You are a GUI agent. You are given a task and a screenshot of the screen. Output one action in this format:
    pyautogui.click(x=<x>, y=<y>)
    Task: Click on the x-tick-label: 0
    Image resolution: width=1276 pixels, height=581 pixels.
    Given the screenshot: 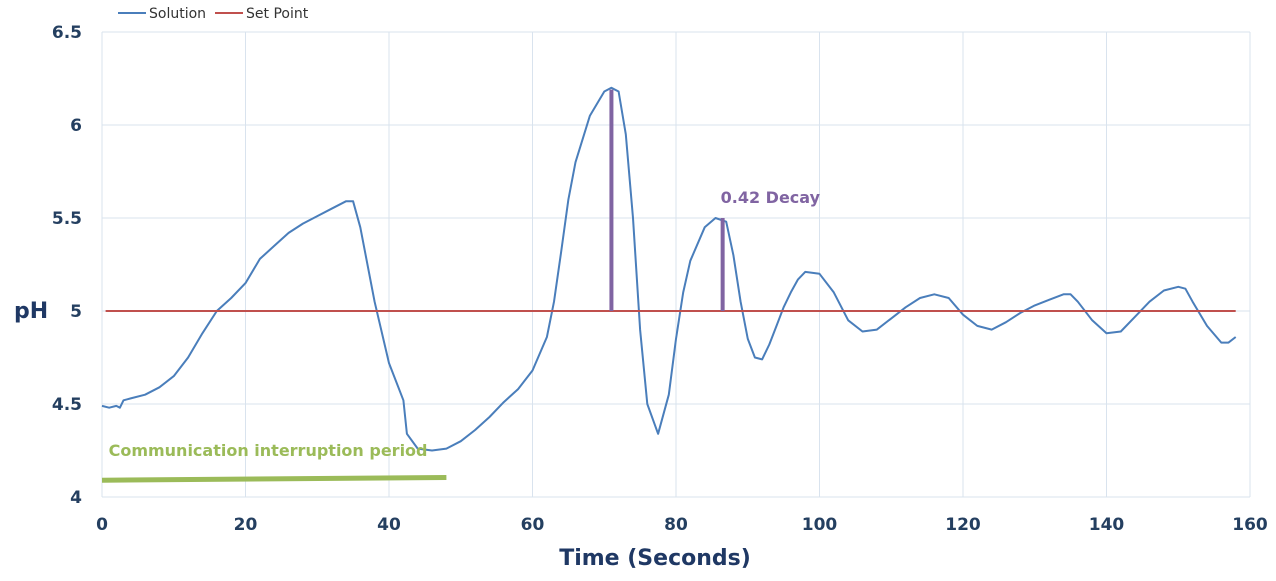 What is the action you would take?
    pyautogui.click(x=102, y=525)
    